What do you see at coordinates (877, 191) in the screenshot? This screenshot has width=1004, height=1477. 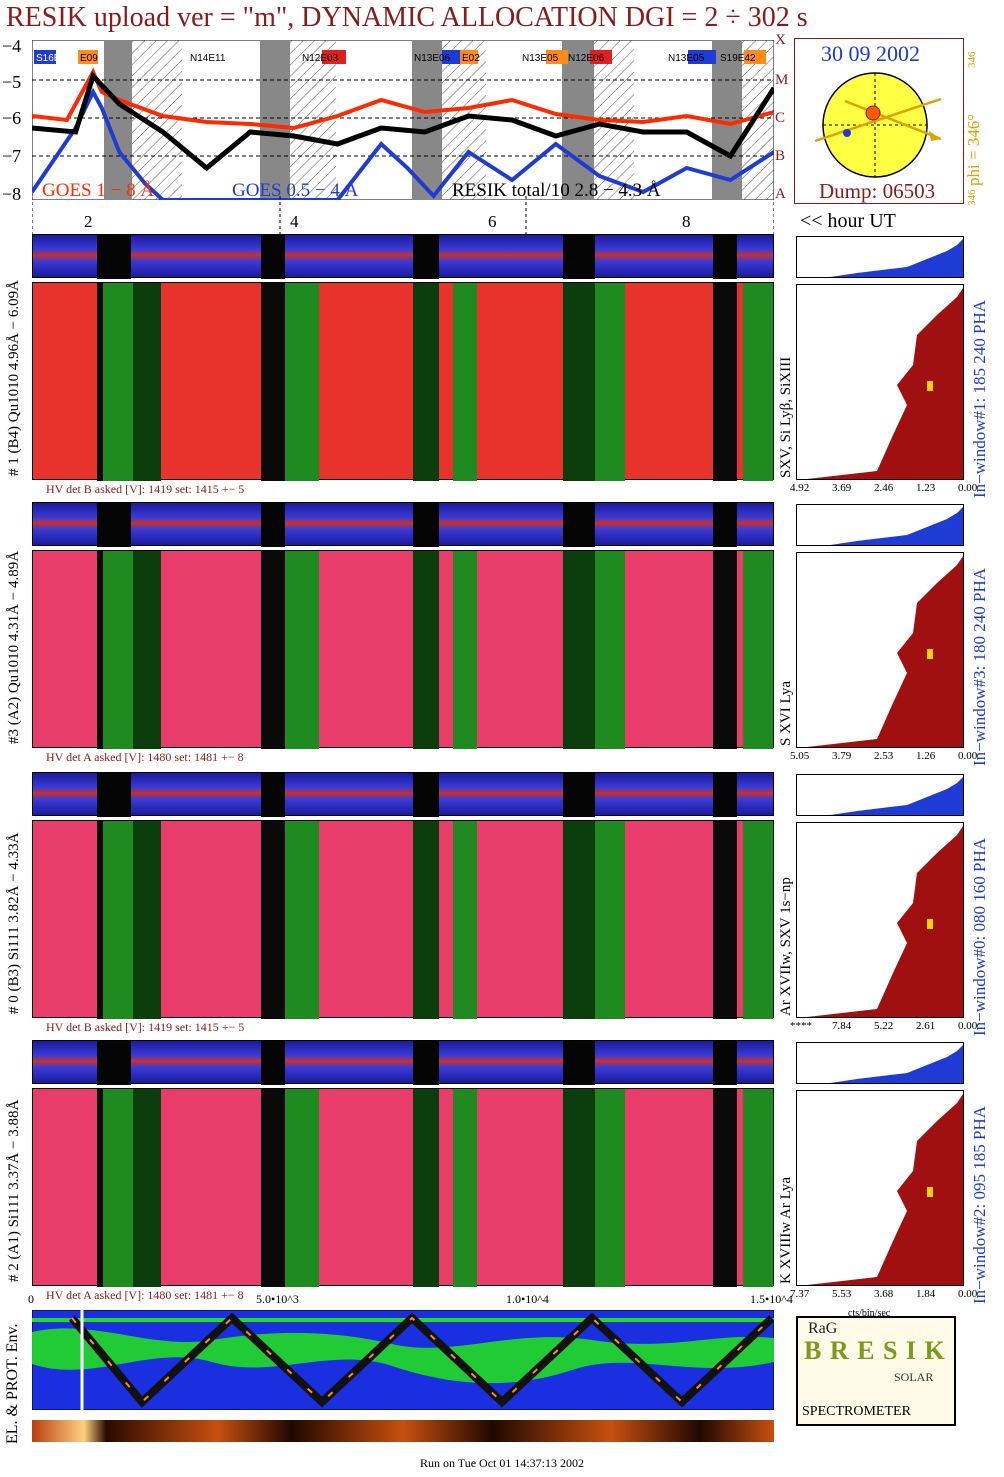 I see `sun-dump: Dump: 06503` at bounding box center [877, 191].